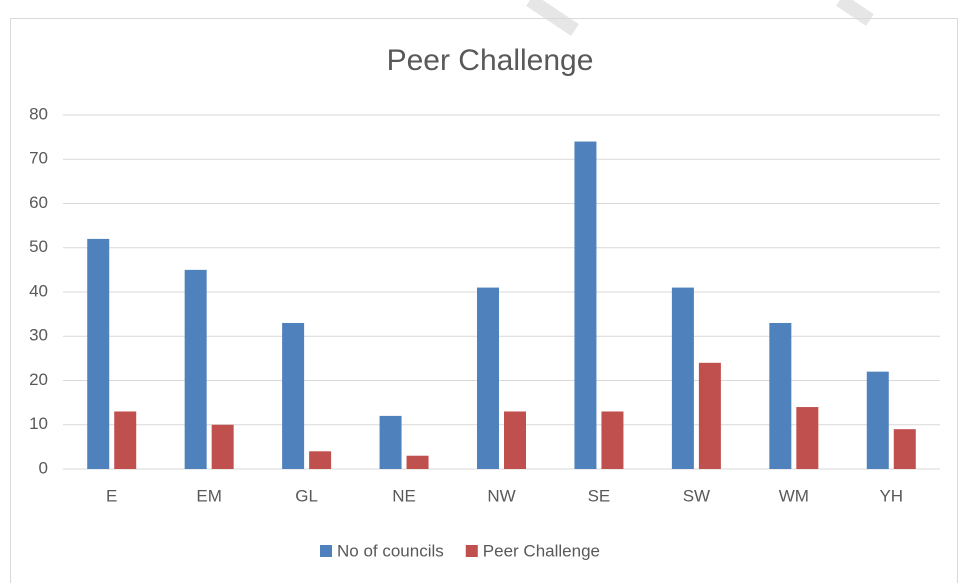  What do you see at coordinates (306, 495) in the screenshot?
I see `x-tick-label: GL` at bounding box center [306, 495].